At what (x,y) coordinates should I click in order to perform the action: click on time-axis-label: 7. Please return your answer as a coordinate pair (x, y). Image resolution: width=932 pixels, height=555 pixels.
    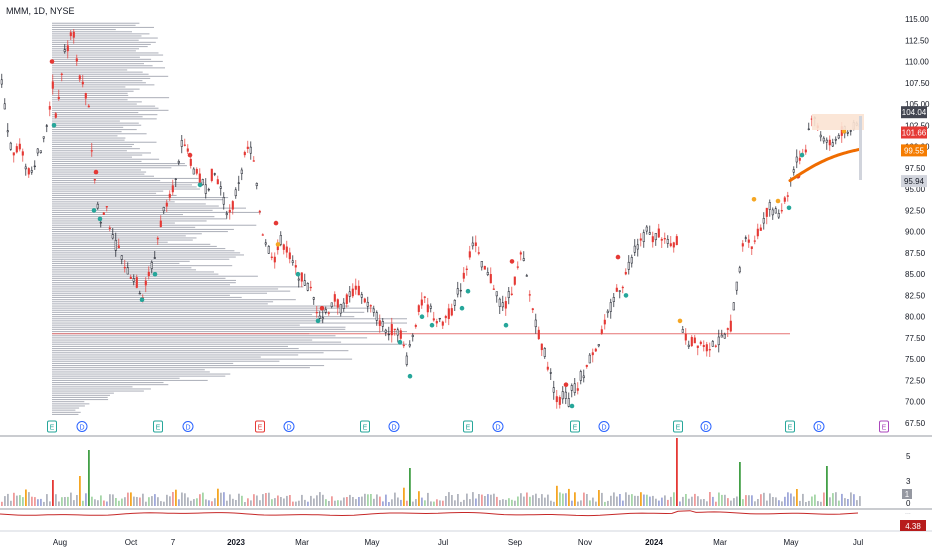
    Looking at the image, I should click on (173, 542).